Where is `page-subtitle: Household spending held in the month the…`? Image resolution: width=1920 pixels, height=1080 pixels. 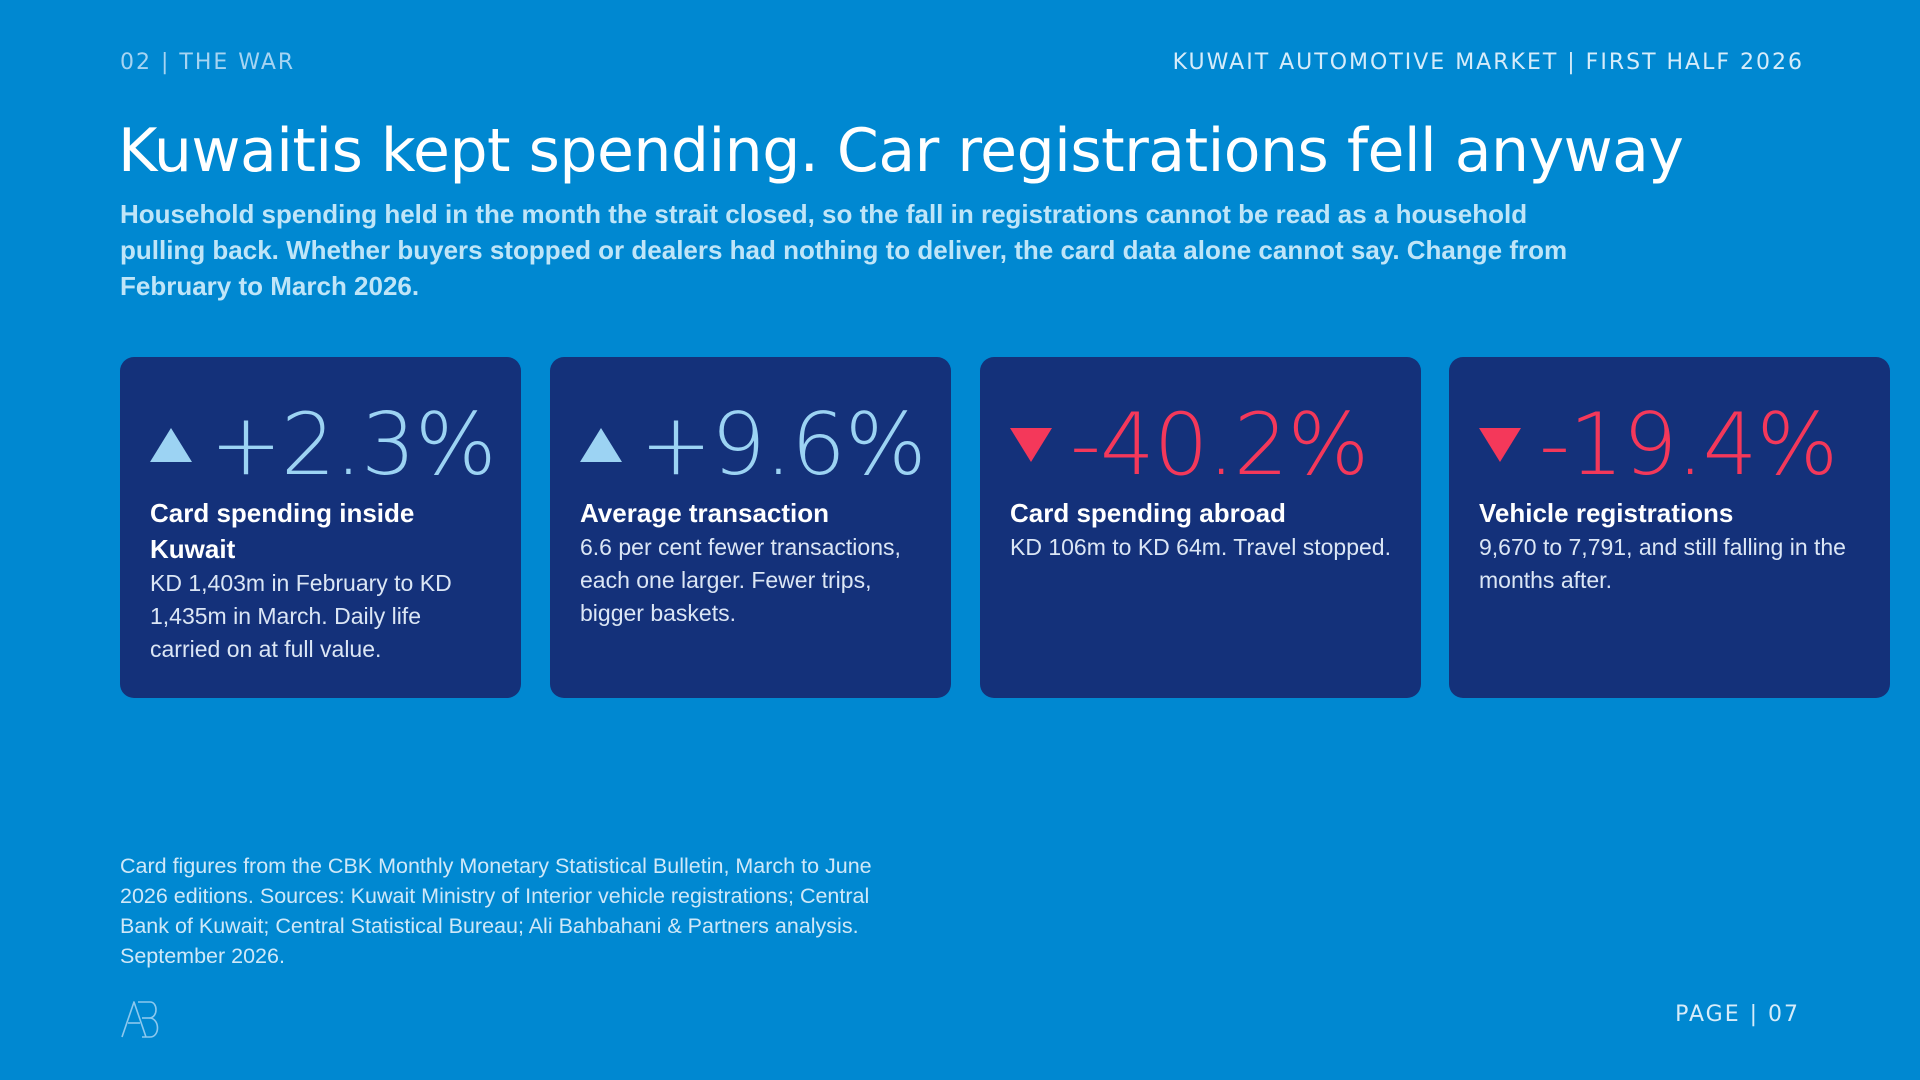
page-subtitle: Household spending held in the month the… is located at coordinates (844, 250).